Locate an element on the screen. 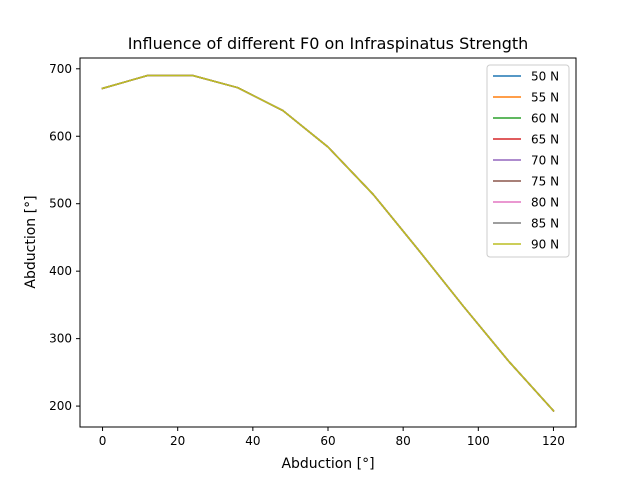  x-tick-label: 100 is located at coordinates (478, 441).